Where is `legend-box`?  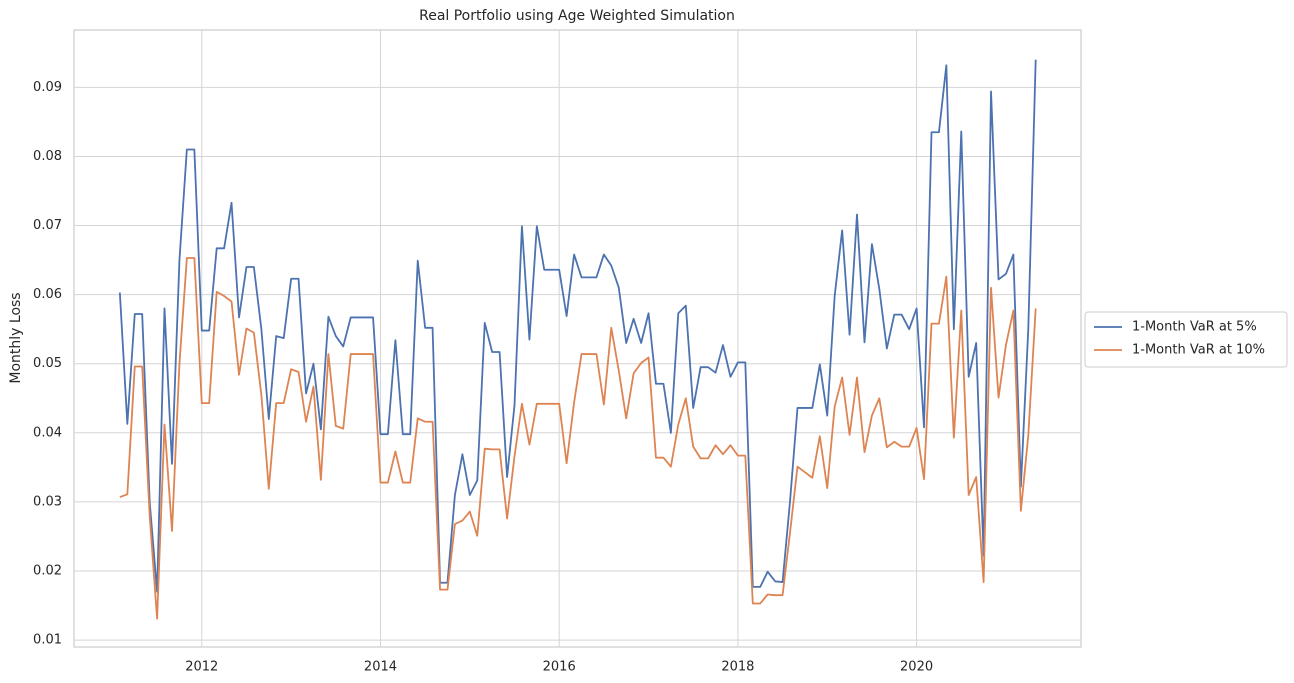
legend-box is located at coordinates (1186, 339).